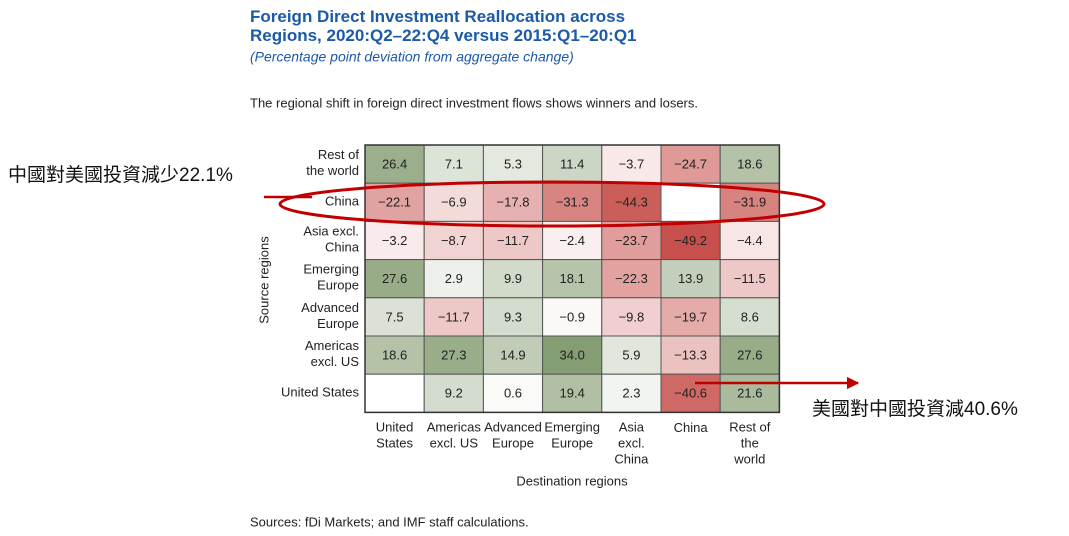 Image resolution: width=1069 pixels, height=536 pixels. I want to click on cell-label: 2.9, so click(454, 278).